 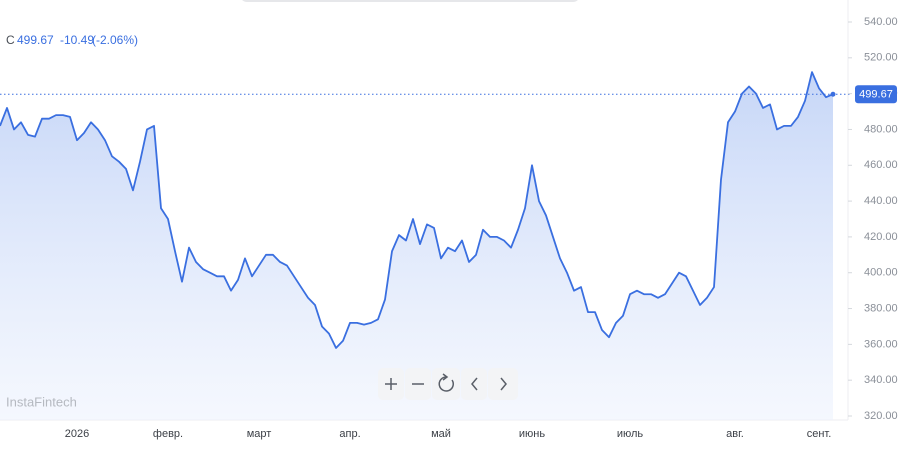 I want to click on top-scroll, so click(x=410, y=1).